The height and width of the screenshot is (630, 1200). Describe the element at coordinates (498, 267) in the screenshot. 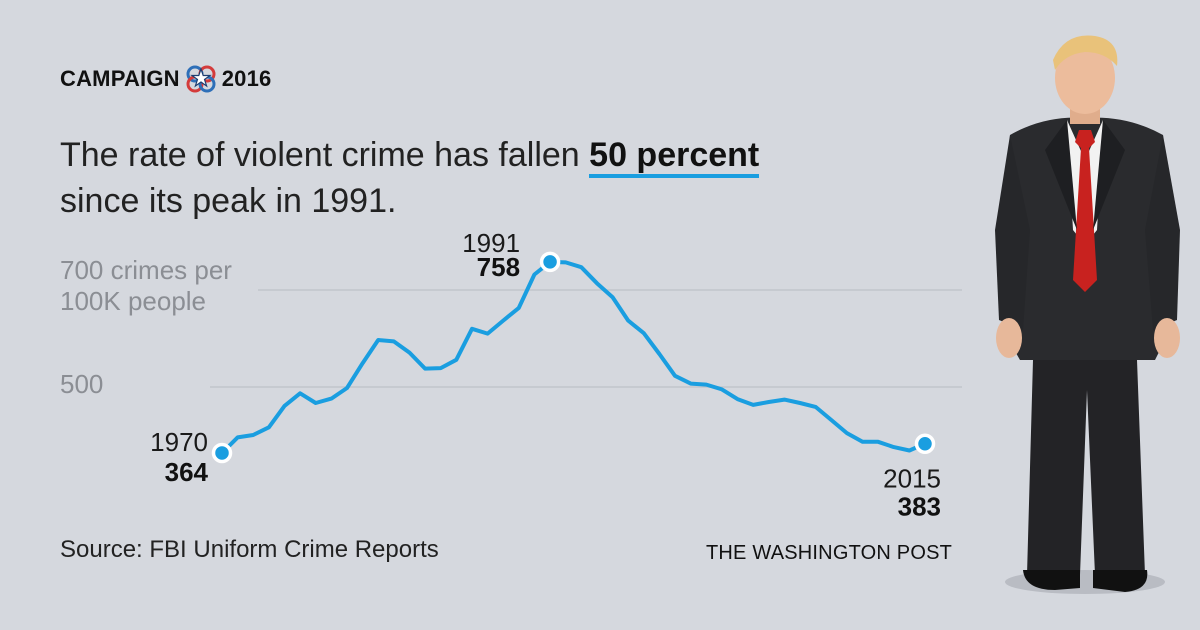

I see `annotation-value-1991: 758` at that location.